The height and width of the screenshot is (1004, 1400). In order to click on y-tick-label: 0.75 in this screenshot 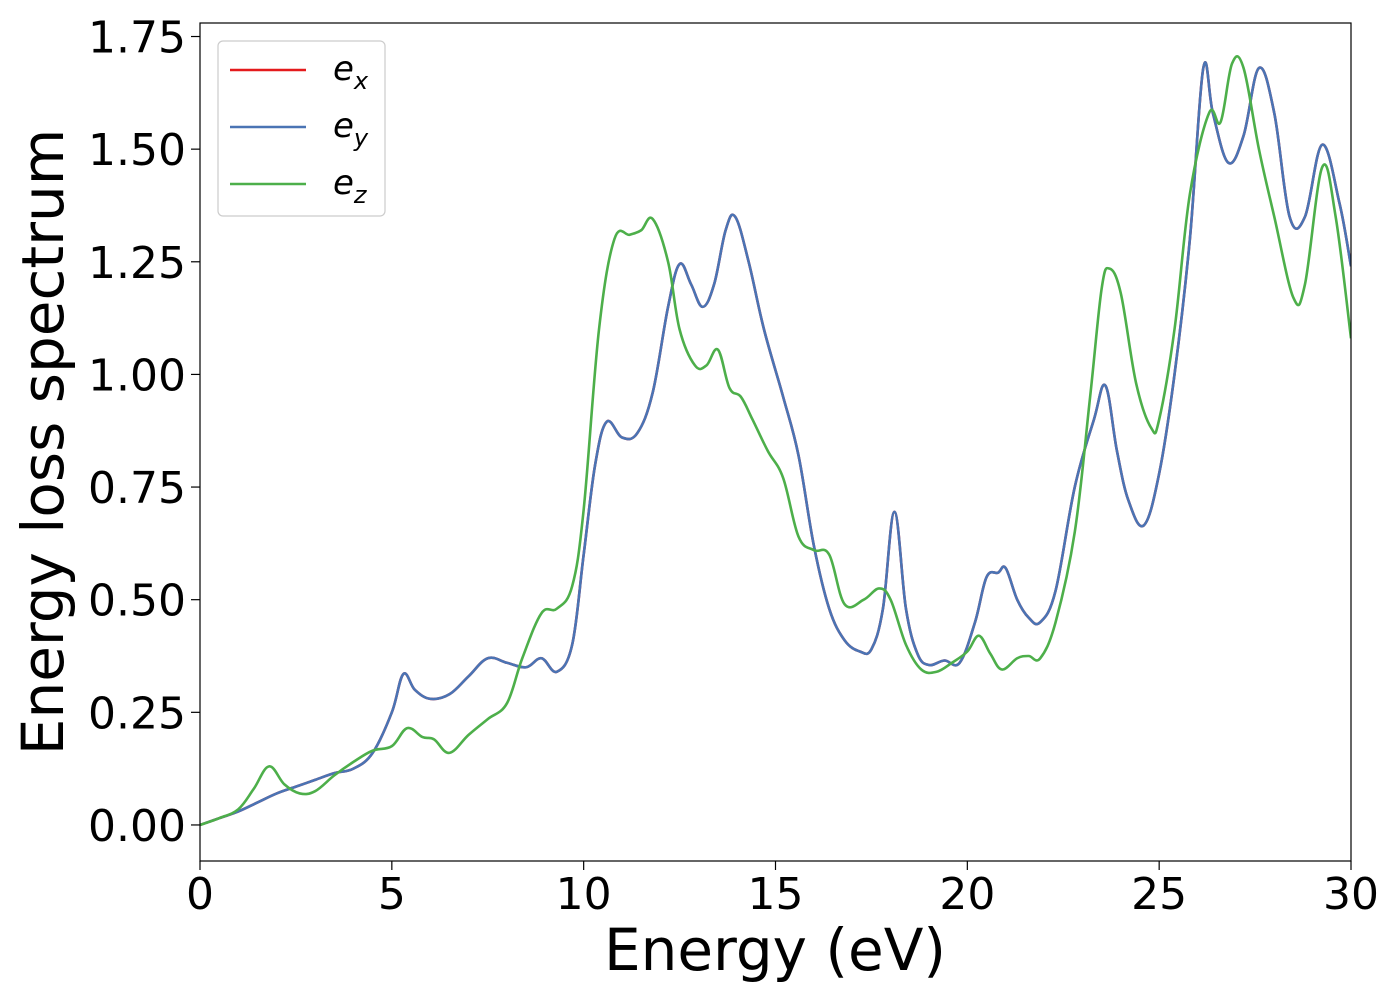, I will do `click(137, 488)`.